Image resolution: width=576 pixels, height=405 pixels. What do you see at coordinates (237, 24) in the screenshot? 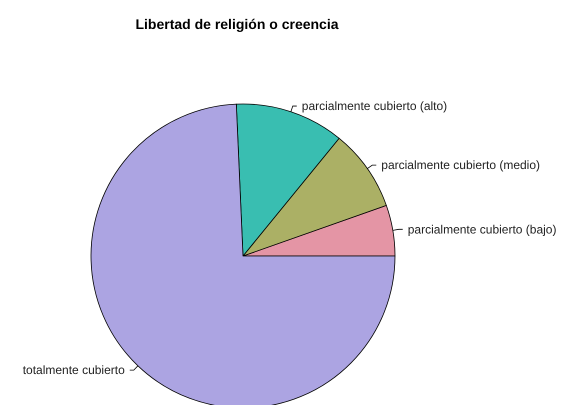
I see `chart-title: Libertad de religión o creencia` at bounding box center [237, 24].